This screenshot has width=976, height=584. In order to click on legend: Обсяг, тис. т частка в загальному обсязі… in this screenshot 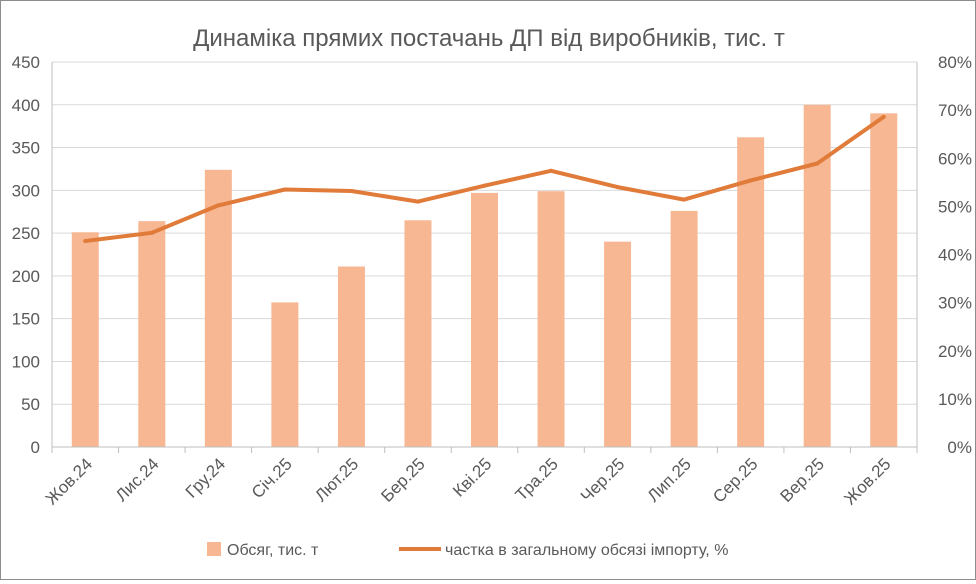, I will do `click(467, 550)`.